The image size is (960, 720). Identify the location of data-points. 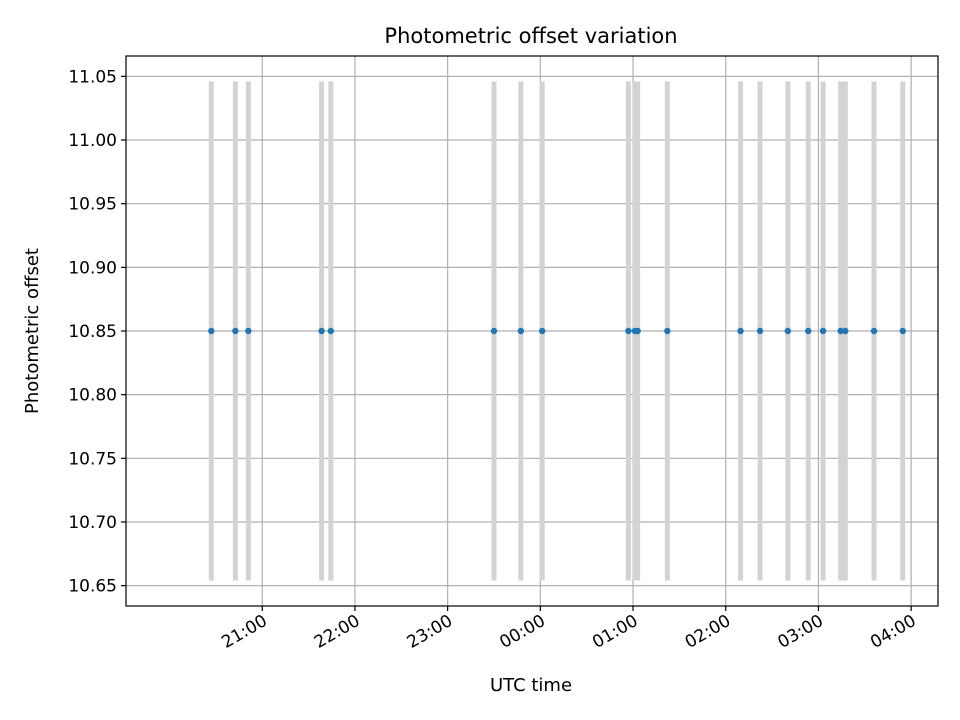
(557, 331).